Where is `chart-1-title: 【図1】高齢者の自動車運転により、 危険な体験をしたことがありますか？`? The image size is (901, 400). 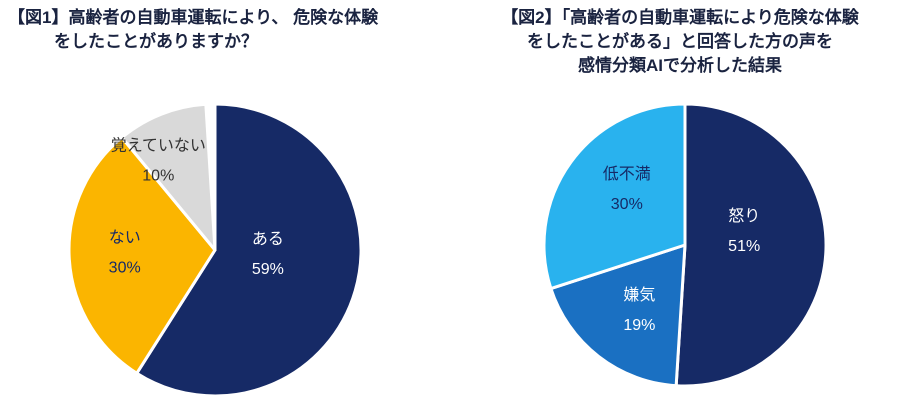
chart-1-title: 【図1】高齢者の自動車運転により、 危険な体験をしたことがありますか？ is located at coordinates (228, 30).